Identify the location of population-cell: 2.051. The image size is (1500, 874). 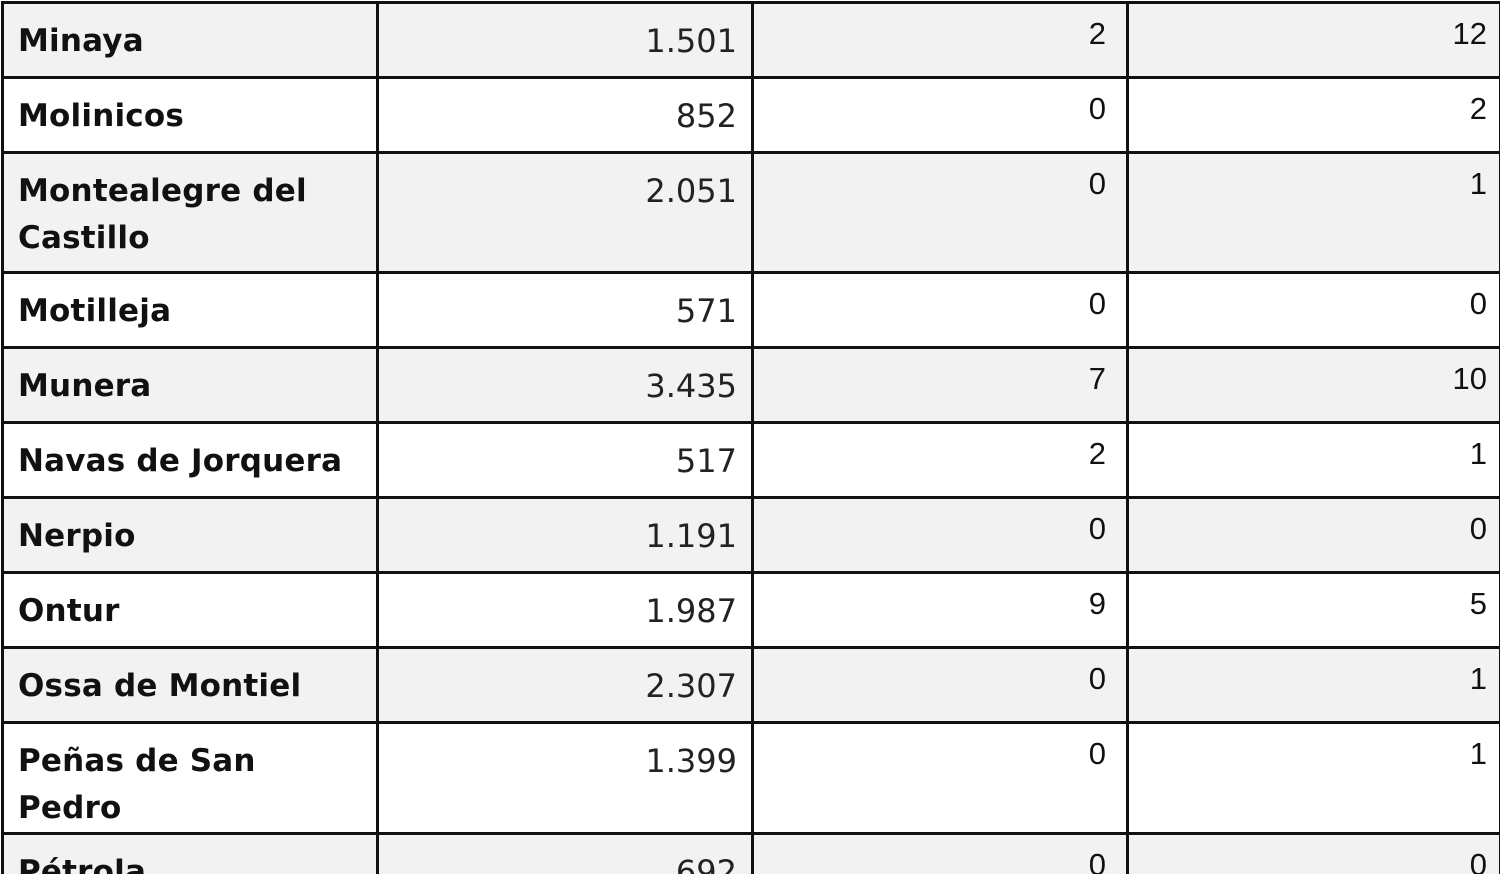
(565, 212).